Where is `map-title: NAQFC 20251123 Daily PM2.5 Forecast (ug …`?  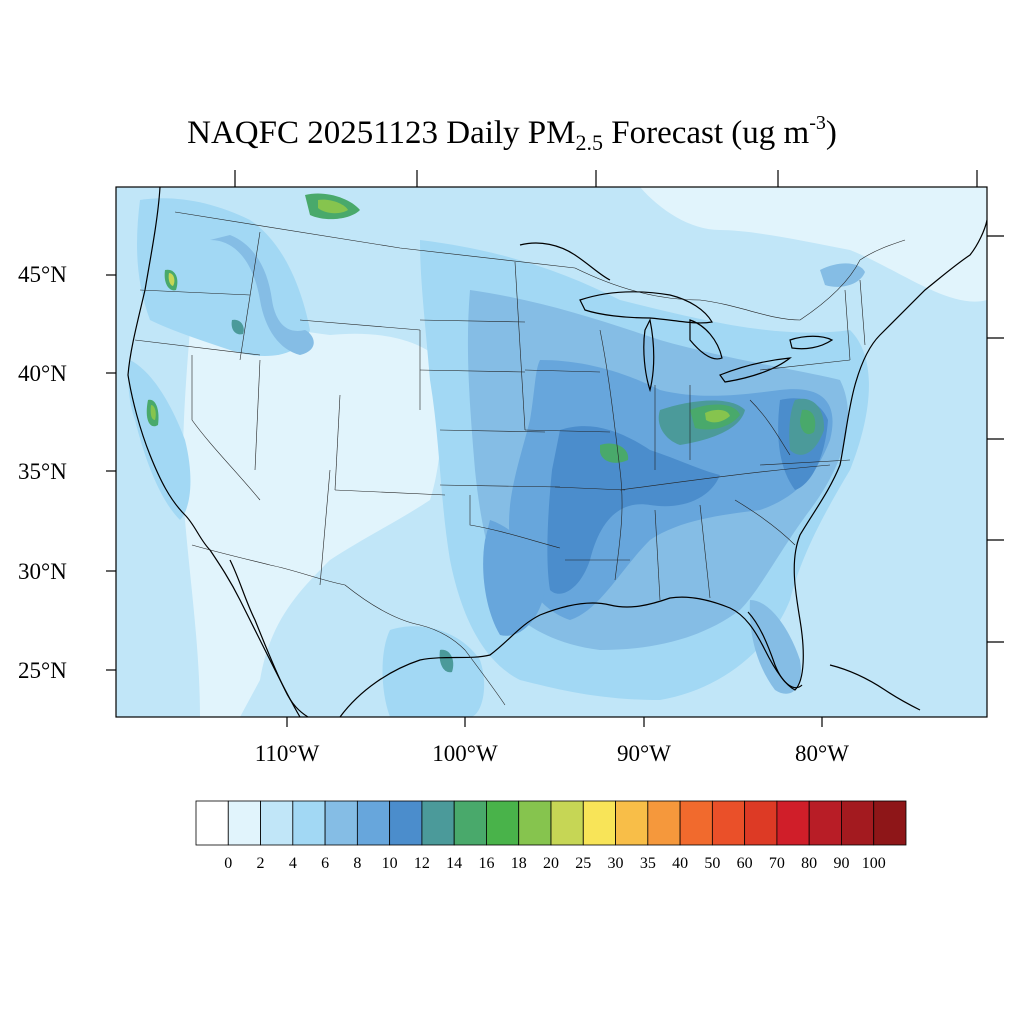 map-title: NAQFC 20251123 Daily PM2.5 Forecast (ug … is located at coordinates (512, 134).